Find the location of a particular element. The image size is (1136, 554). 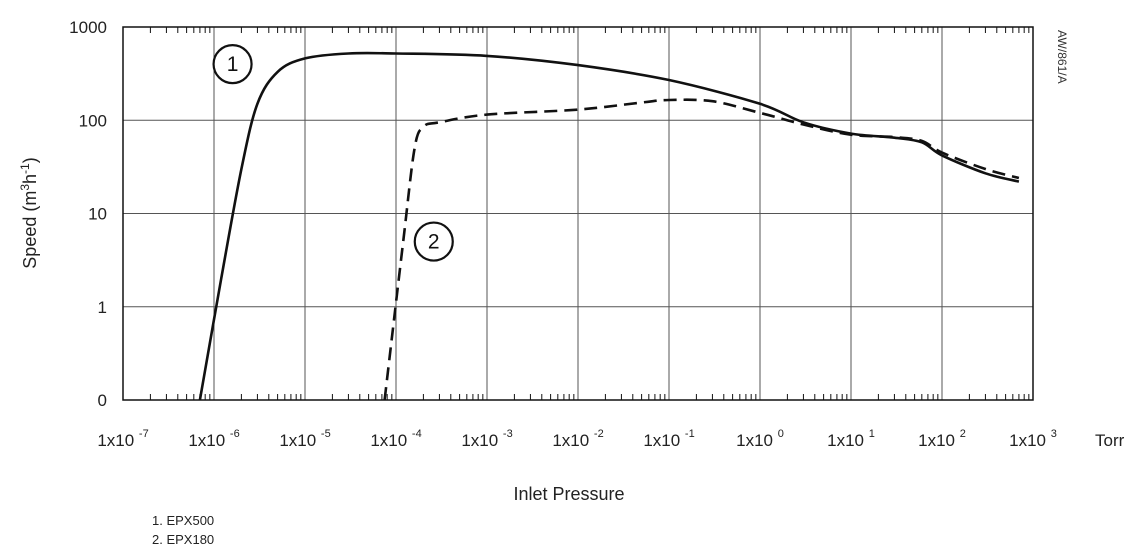

series-markers: 12 is located at coordinates (333, 153).